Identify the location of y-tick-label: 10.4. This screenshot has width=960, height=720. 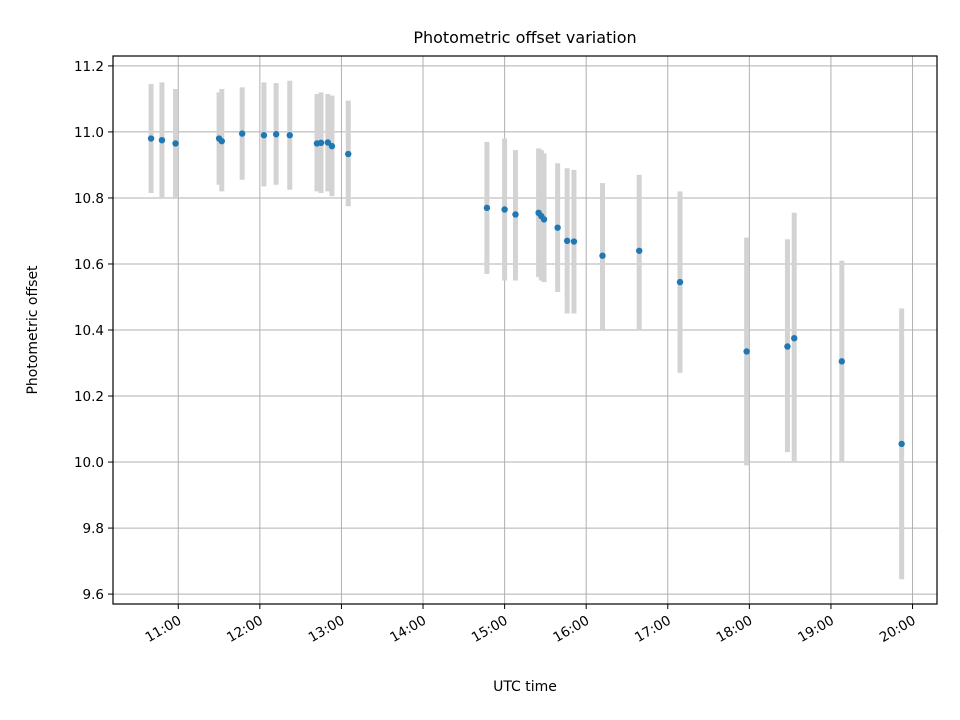
(89, 331).